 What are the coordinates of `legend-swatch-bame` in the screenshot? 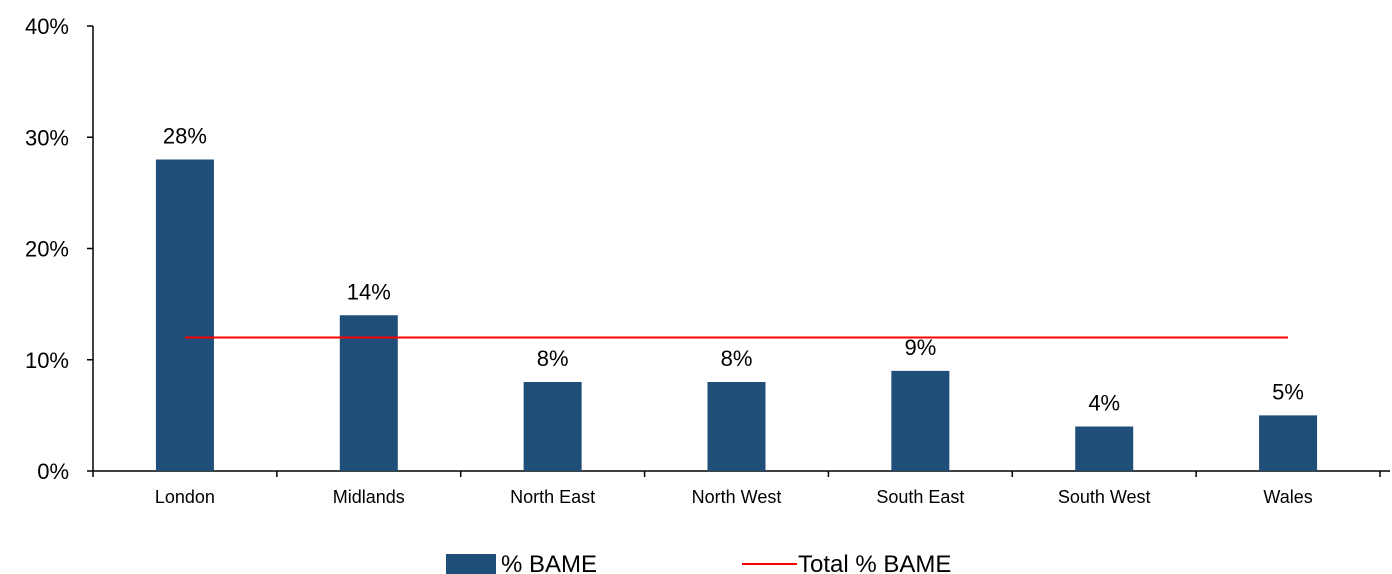 It's located at (471, 564).